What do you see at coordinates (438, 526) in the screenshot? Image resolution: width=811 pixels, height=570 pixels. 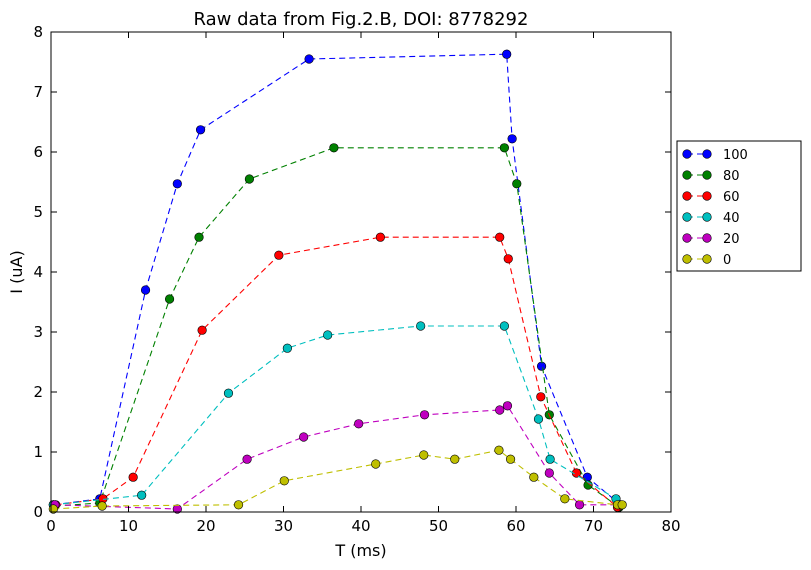 I see `x-tick-label: 50` at bounding box center [438, 526].